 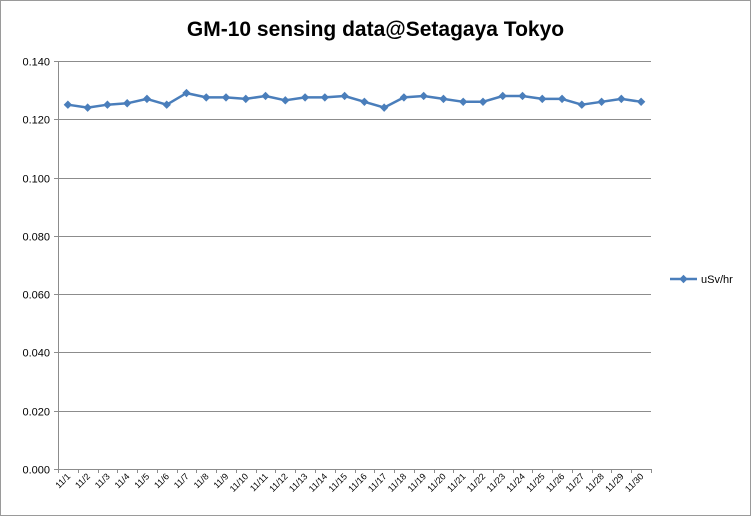 What do you see at coordinates (575, 482) in the screenshot?
I see `x-tick-label: 11/27` at bounding box center [575, 482].